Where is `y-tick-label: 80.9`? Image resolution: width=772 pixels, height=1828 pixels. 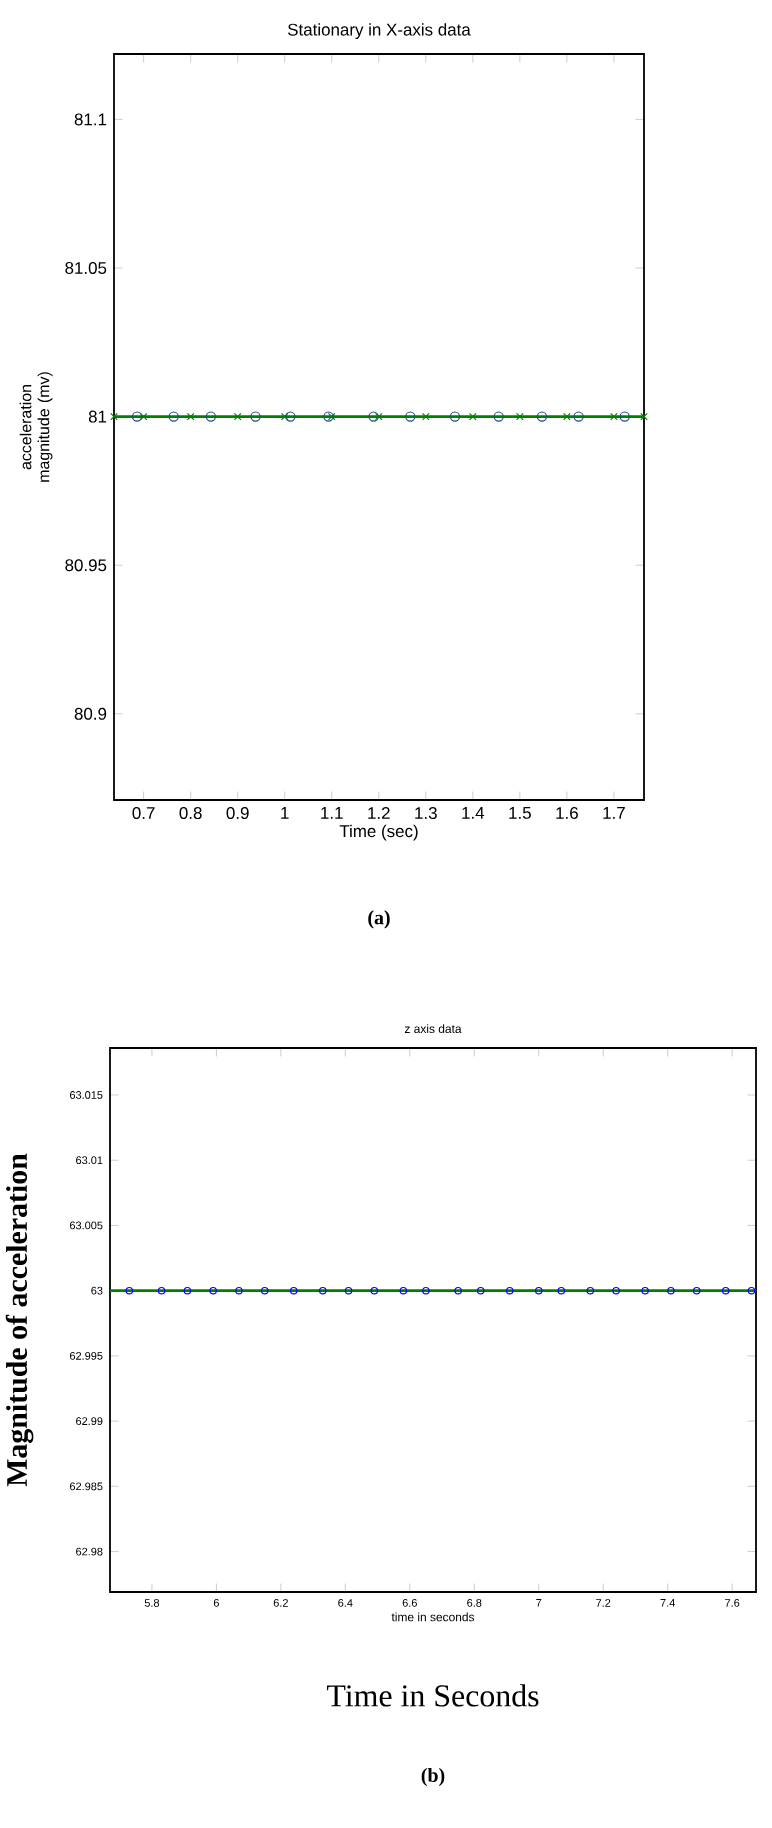 y-tick-label: 80.9 is located at coordinates (90, 713).